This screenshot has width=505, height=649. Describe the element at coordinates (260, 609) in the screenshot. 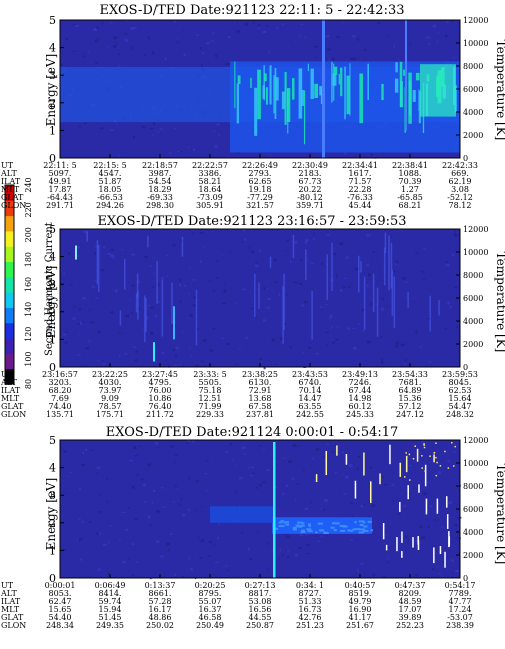

I see `table-cell: 16.56` at that location.